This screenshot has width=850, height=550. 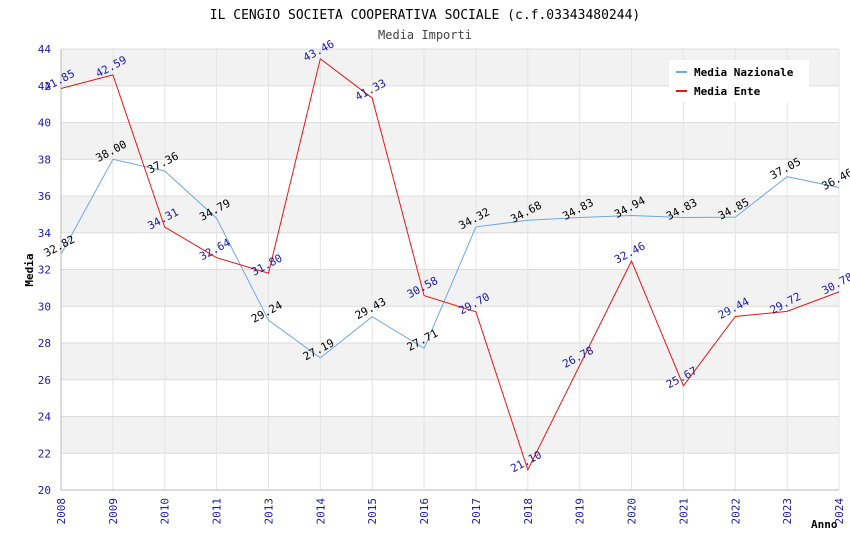 What do you see at coordinates (217, 511) in the screenshot?
I see `x-tick-label: 2011` at bounding box center [217, 511].